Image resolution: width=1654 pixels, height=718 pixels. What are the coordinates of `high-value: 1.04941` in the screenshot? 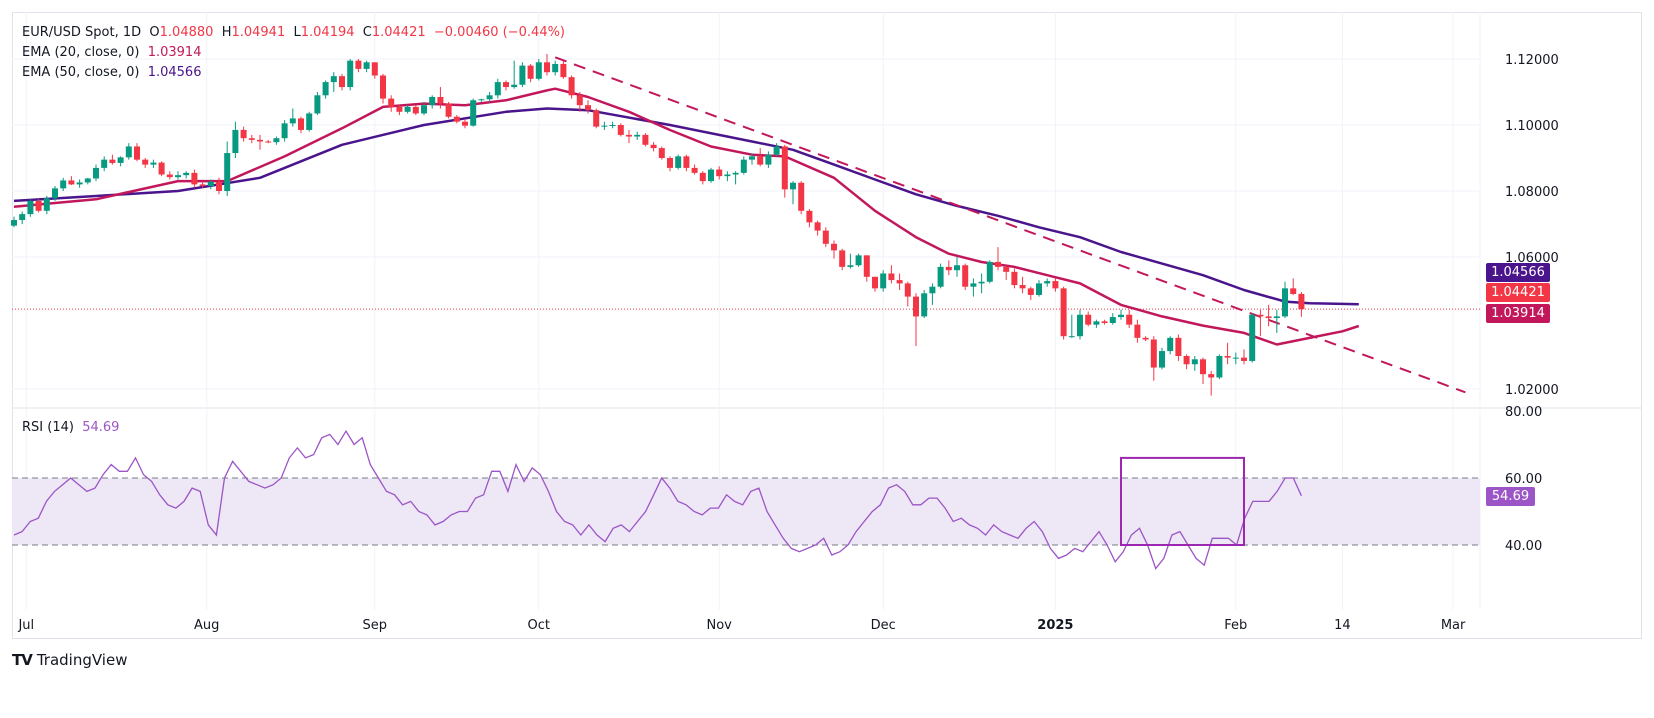 It's located at (258, 32).